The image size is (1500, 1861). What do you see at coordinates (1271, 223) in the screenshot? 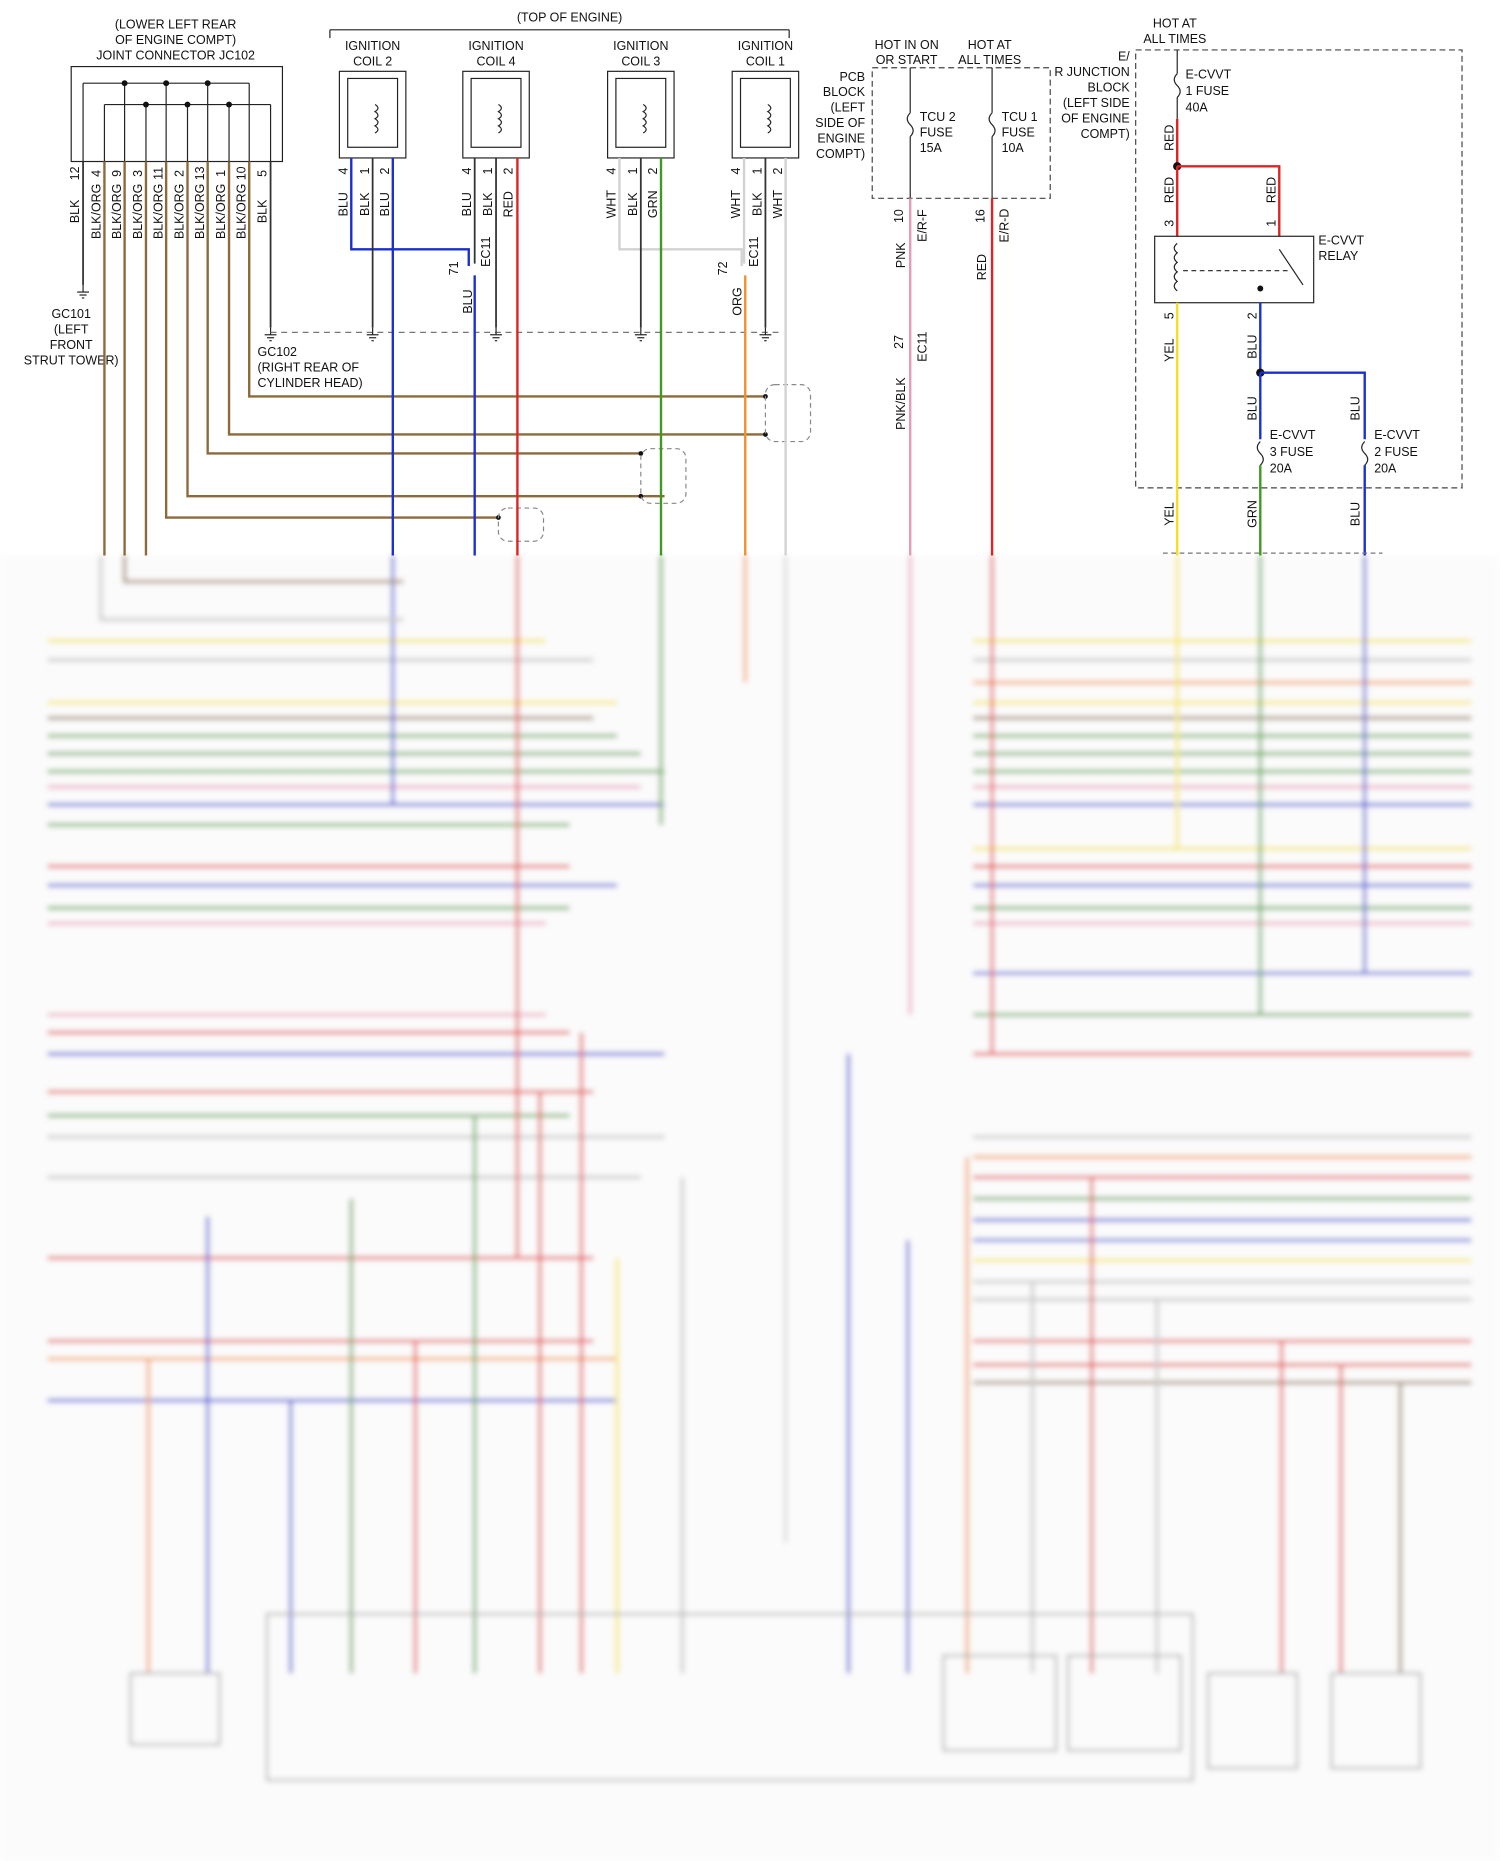
I see `label: 1` at bounding box center [1271, 223].